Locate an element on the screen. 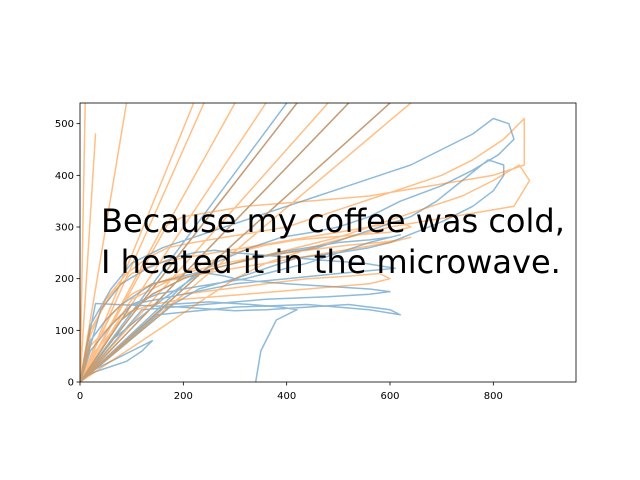 This screenshot has height=480, width=640. y-tick-label: 100 is located at coordinates (64, 331).